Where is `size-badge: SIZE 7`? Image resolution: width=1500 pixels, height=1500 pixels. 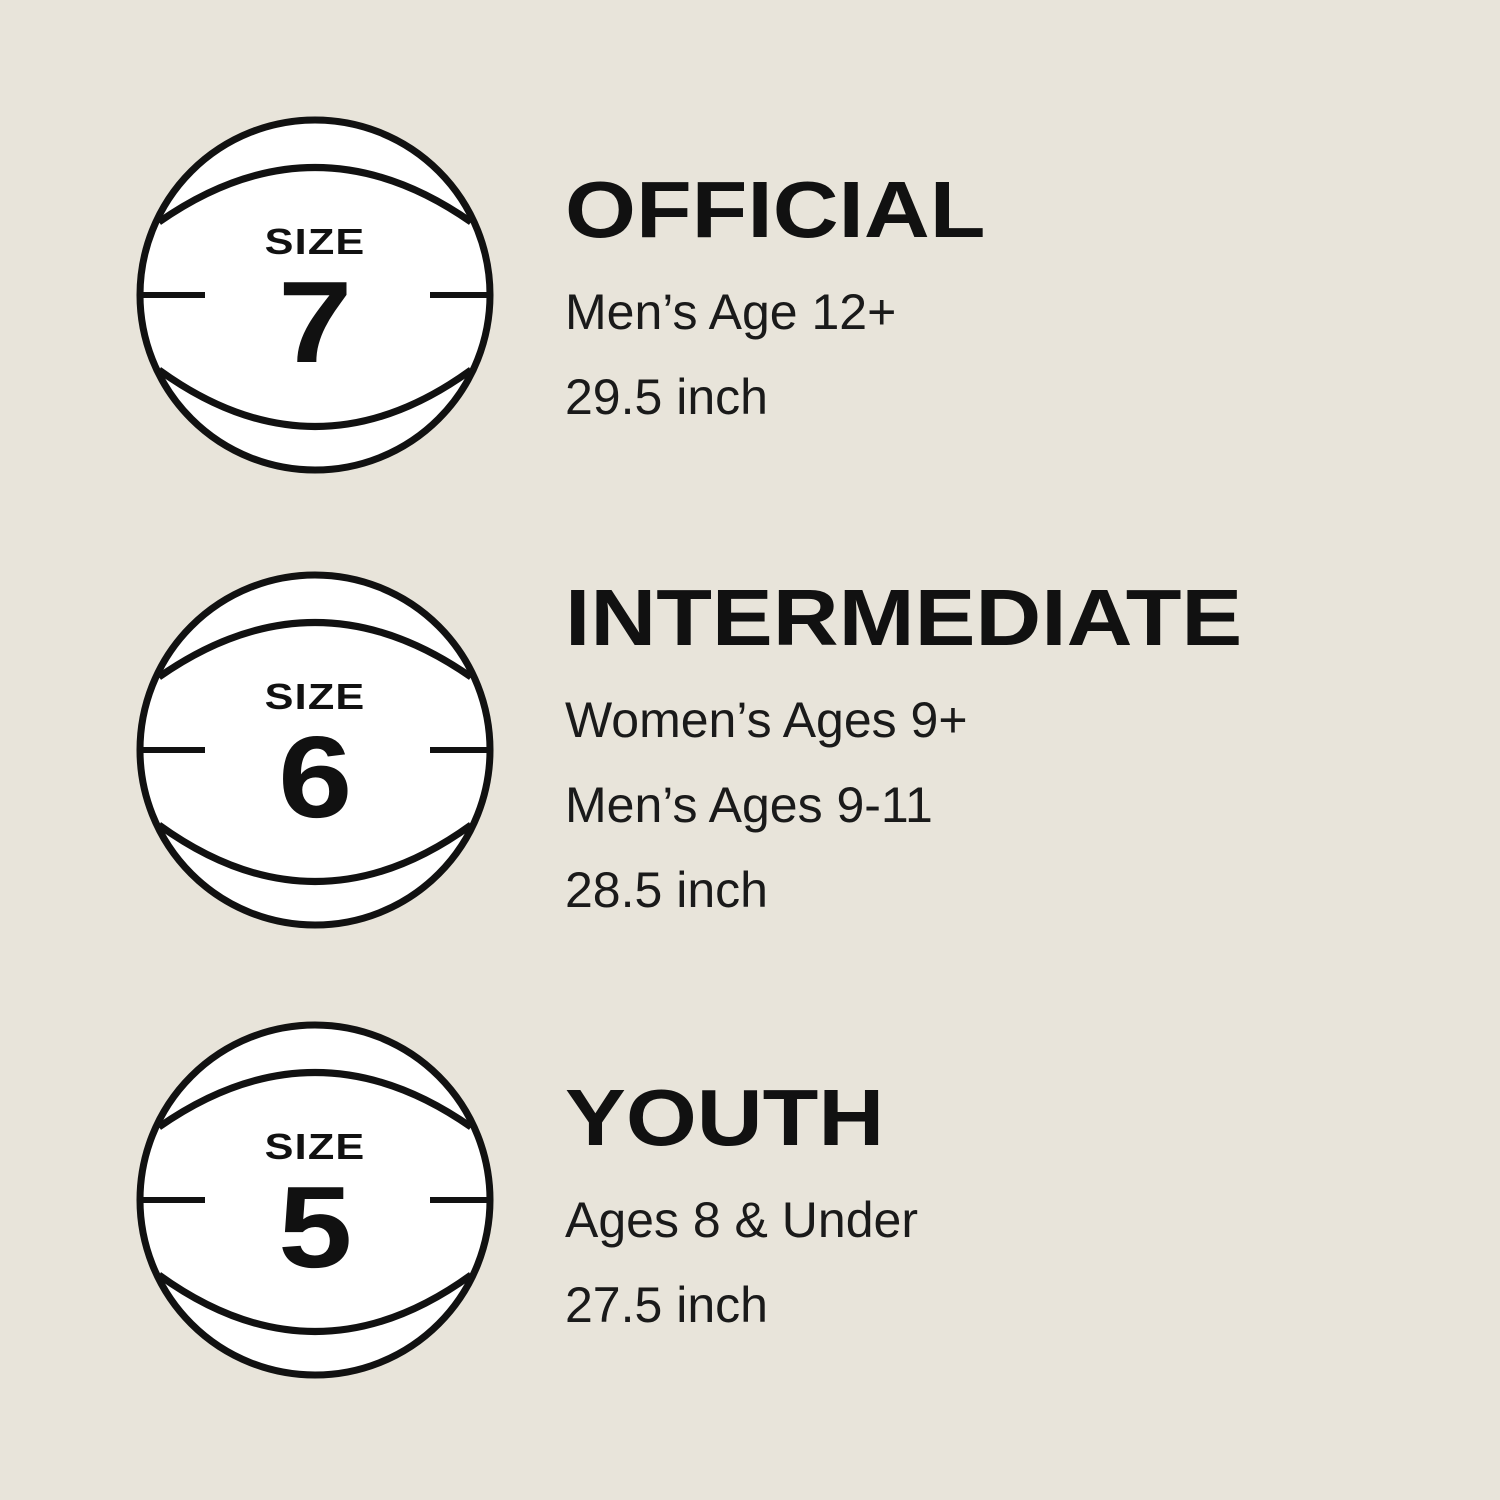 size-badge: SIZE 7 is located at coordinates (315, 304).